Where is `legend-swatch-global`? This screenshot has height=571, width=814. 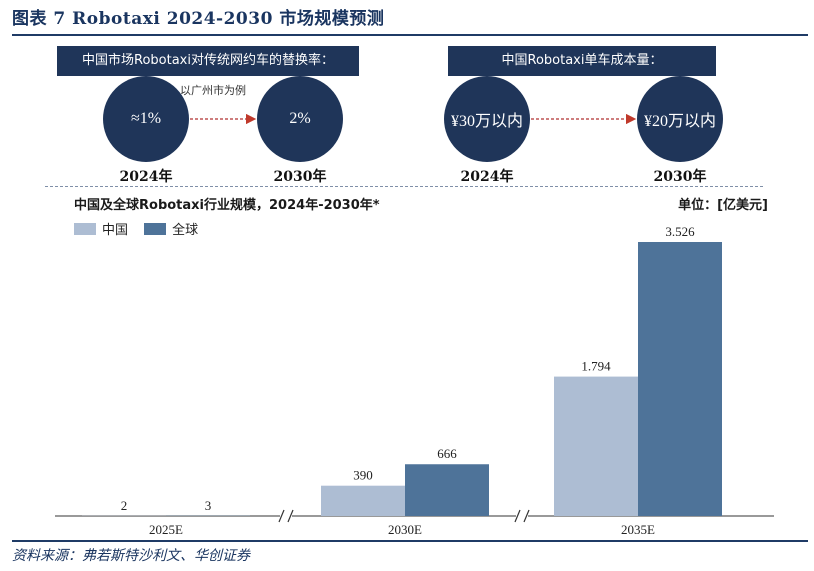 legend-swatch-global is located at coordinates (155, 229).